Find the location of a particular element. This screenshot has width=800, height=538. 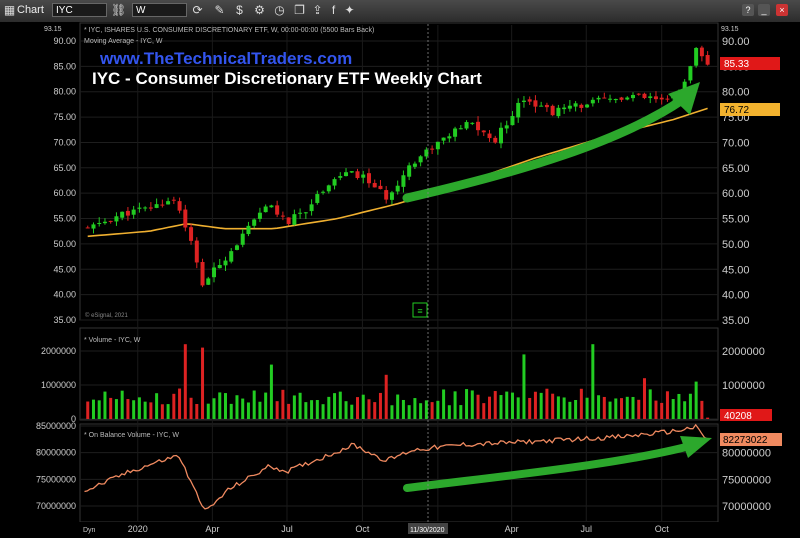

twitter-icon: ✦ is located at coordinates (349, 10).